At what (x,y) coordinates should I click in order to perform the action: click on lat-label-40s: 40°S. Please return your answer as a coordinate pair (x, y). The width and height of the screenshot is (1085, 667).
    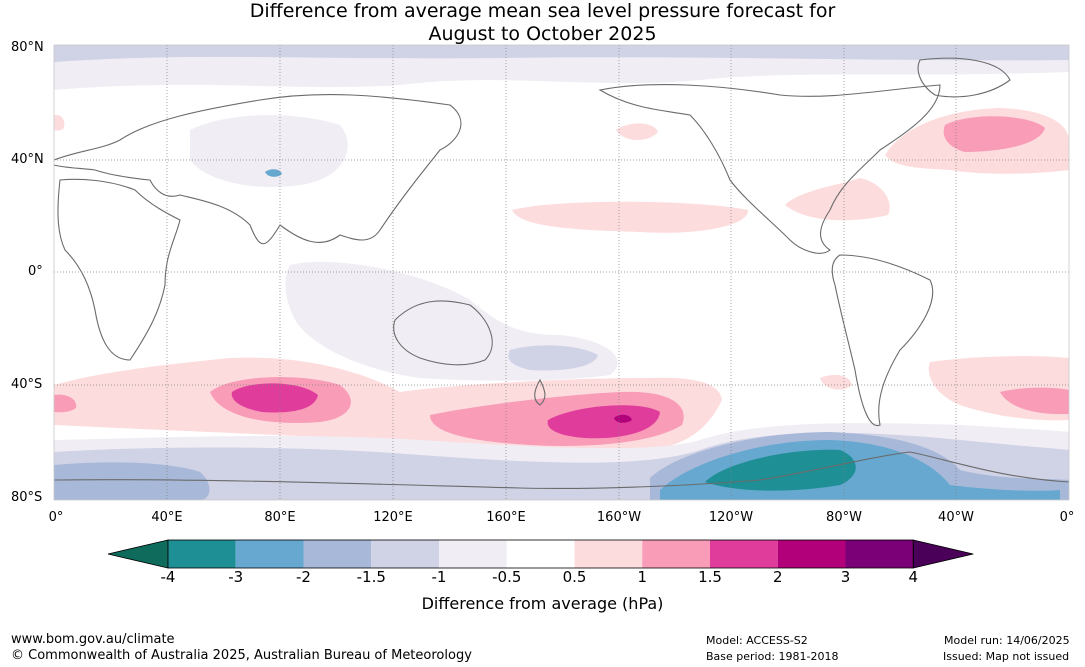
    Looking at the image, I should click on (27, 384).